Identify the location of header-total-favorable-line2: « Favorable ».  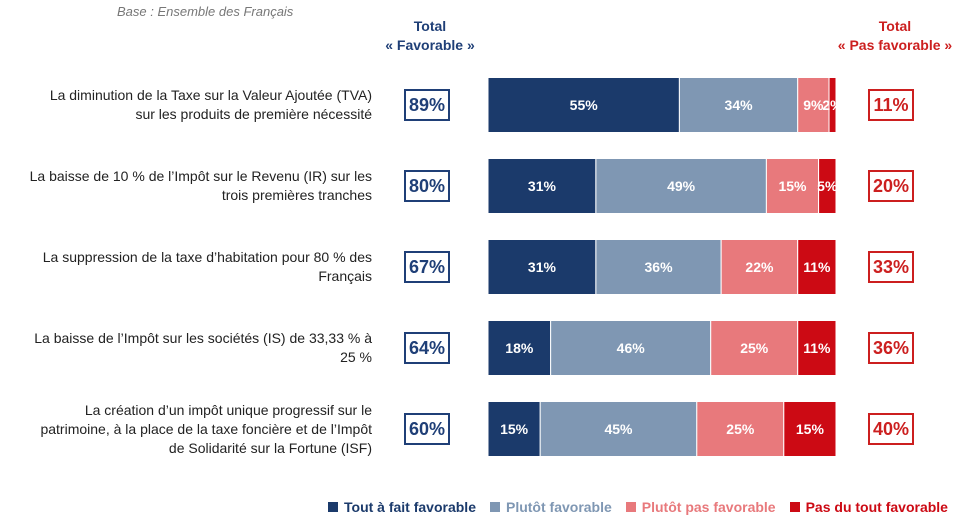
(430, 45).